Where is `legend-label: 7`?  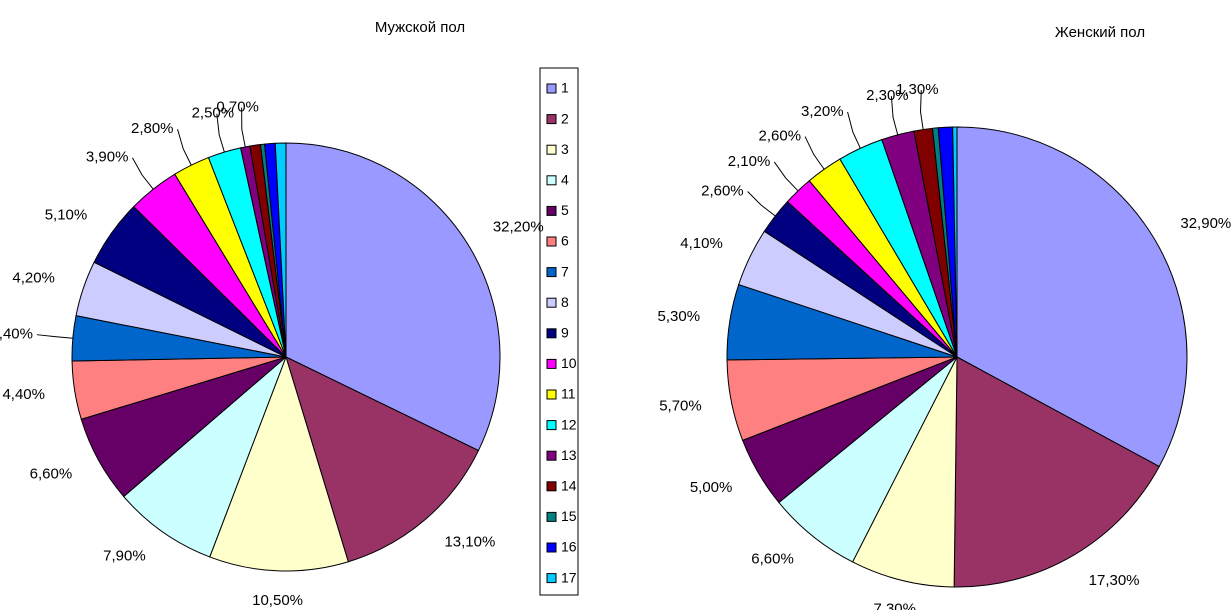
legend-label: 7 is located at coordinates (565, 271).